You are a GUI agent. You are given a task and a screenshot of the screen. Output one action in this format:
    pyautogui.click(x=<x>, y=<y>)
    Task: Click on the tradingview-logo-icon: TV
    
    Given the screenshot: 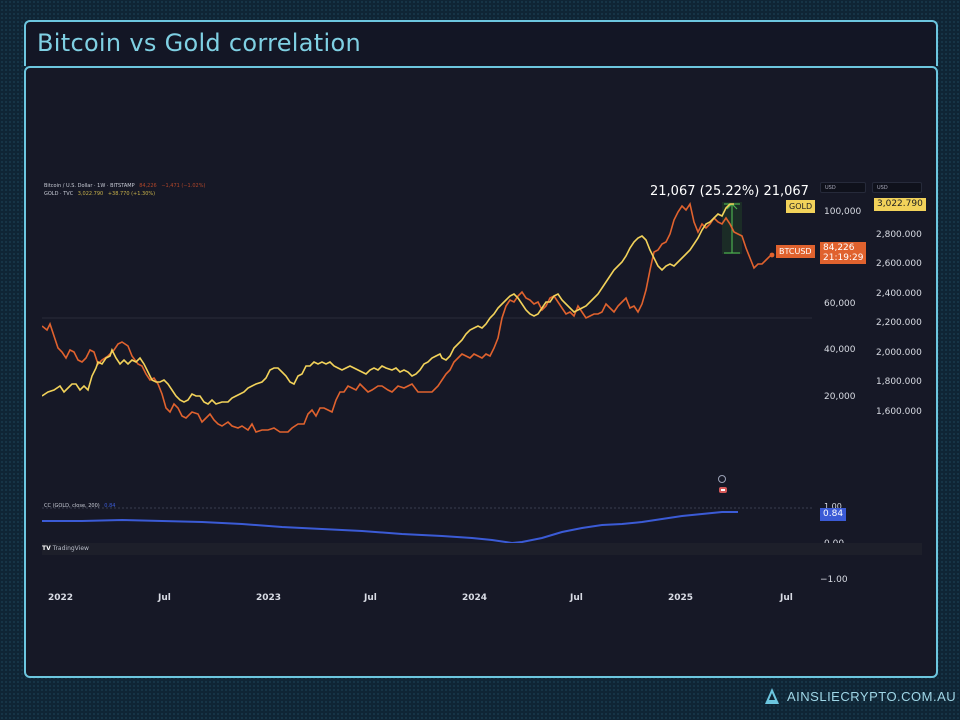 What is the action you would take?
    pyautogui.click(x=46, y=548)
    